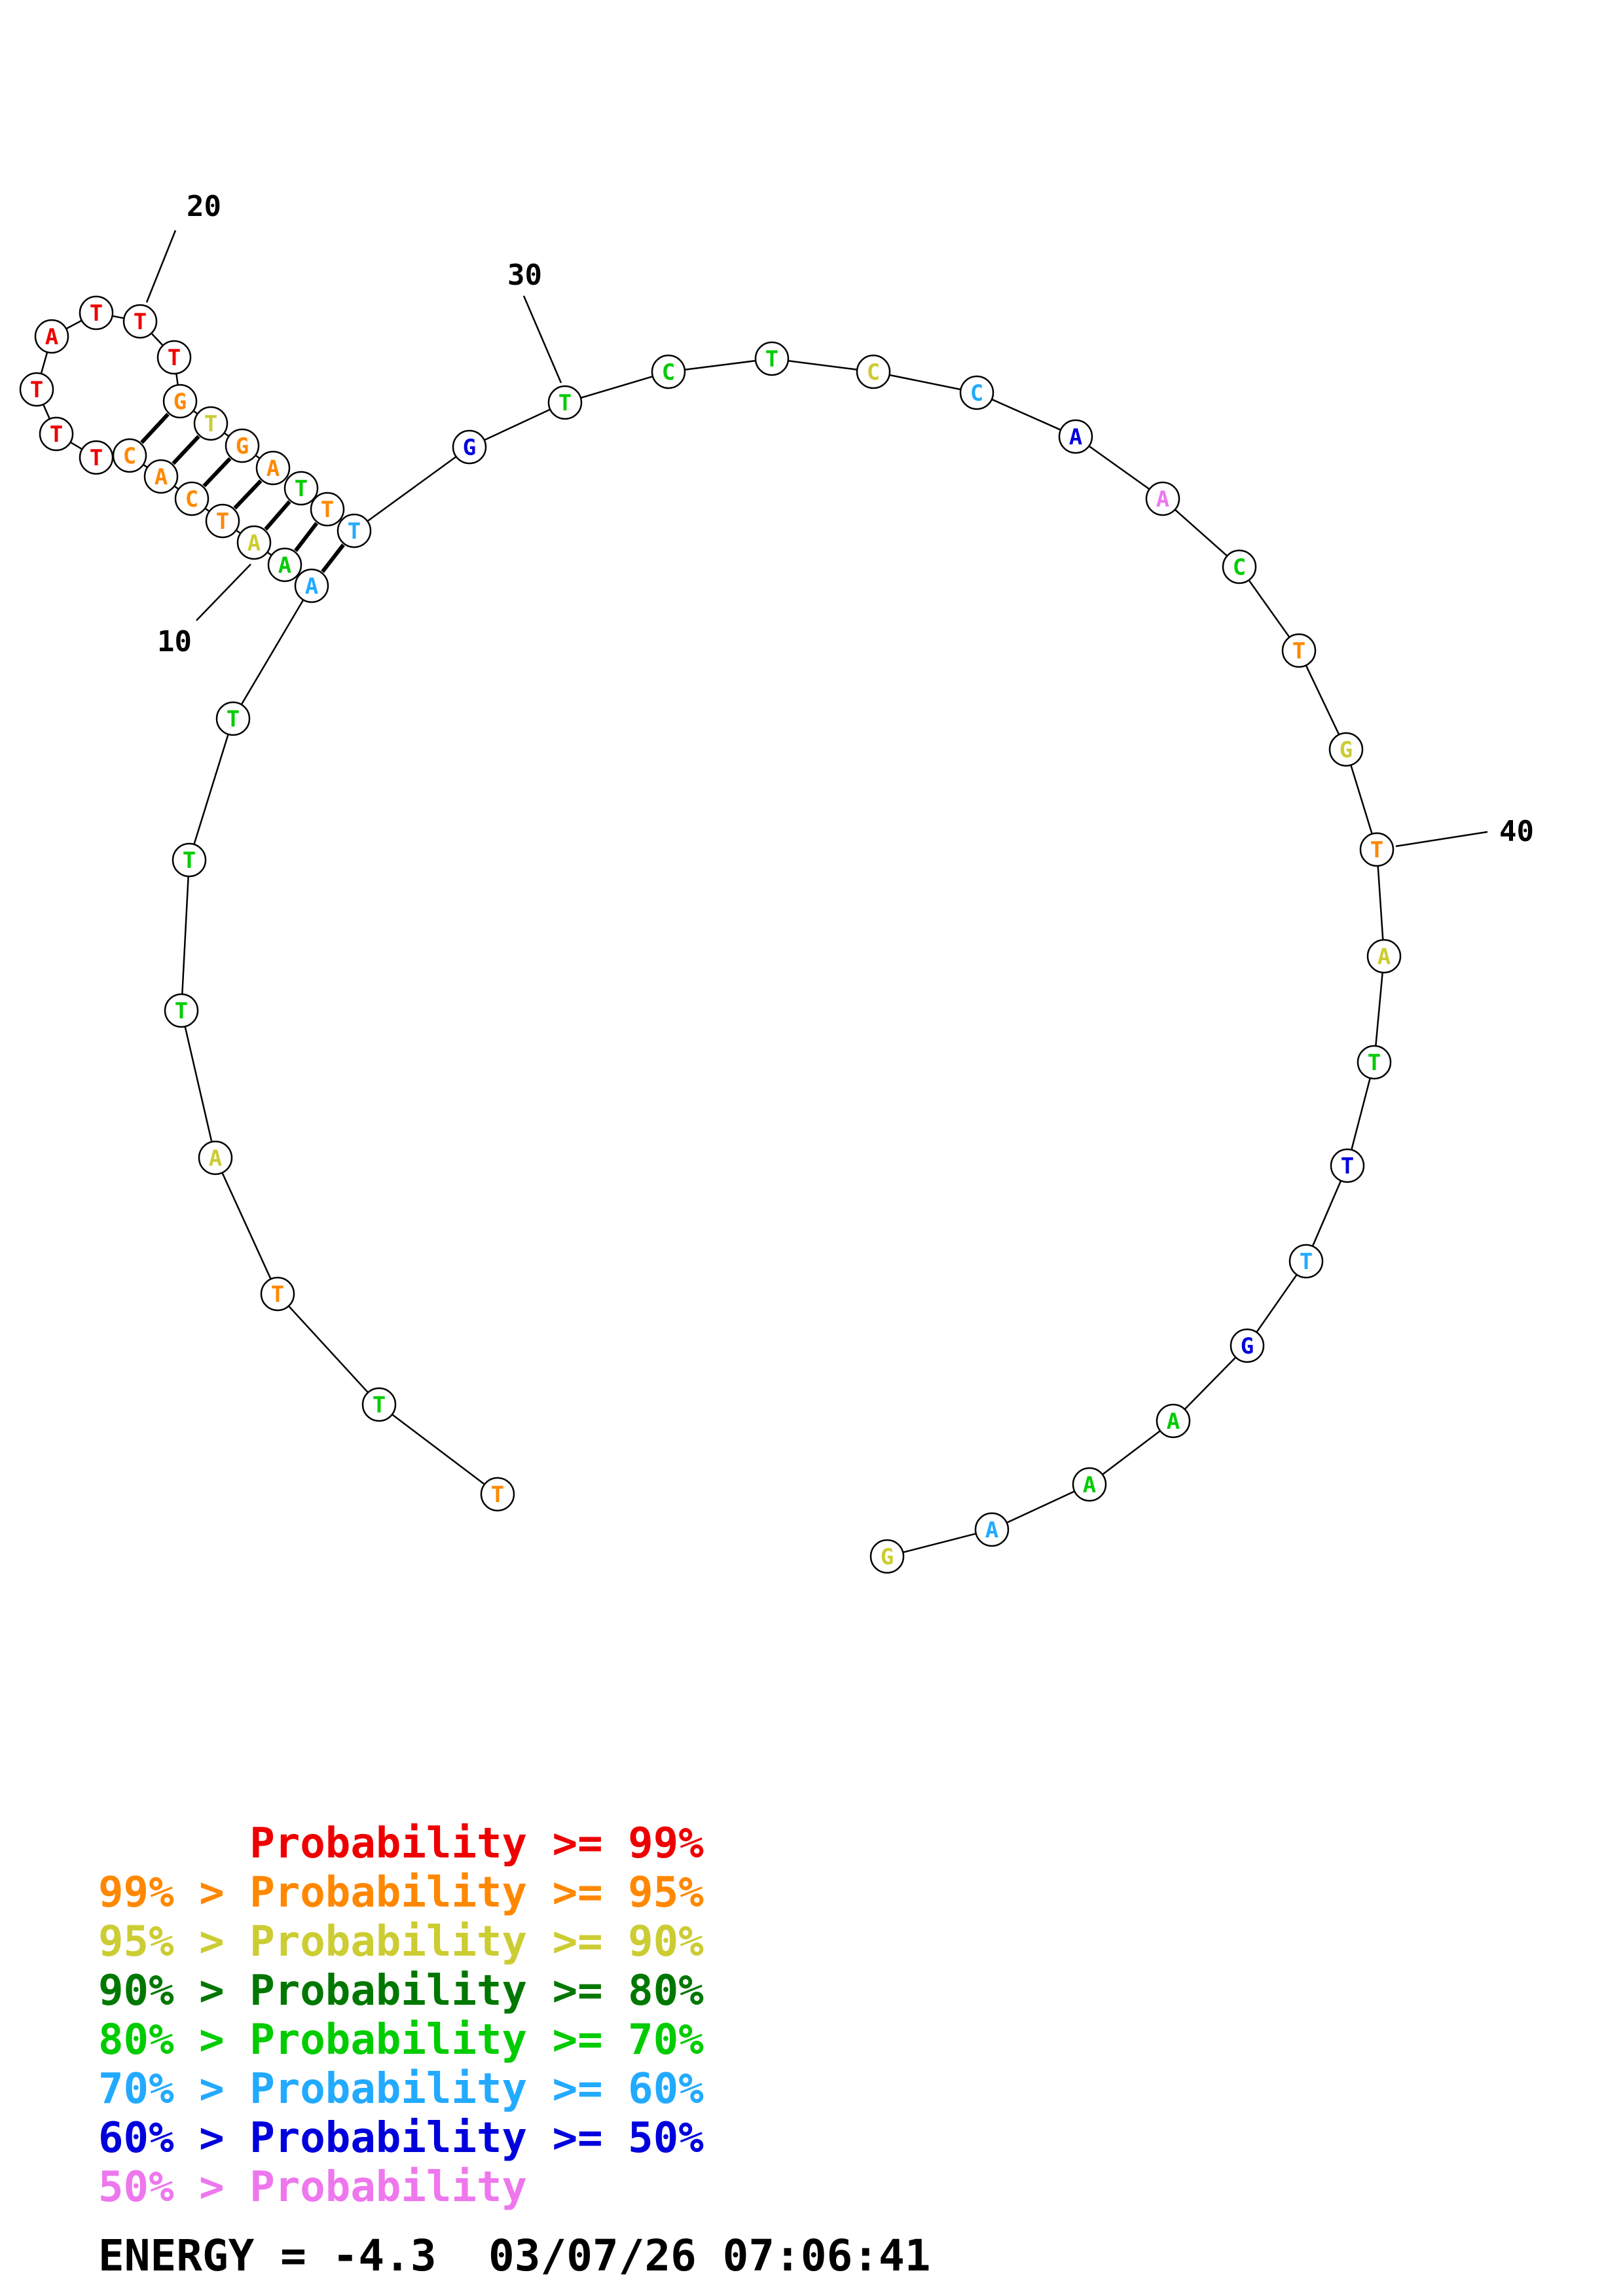 This screenshot has height=2296, width=1623. Describe the element at coordinates (1516, 832) in the screenshot. I see `position-label: 40` at that location.